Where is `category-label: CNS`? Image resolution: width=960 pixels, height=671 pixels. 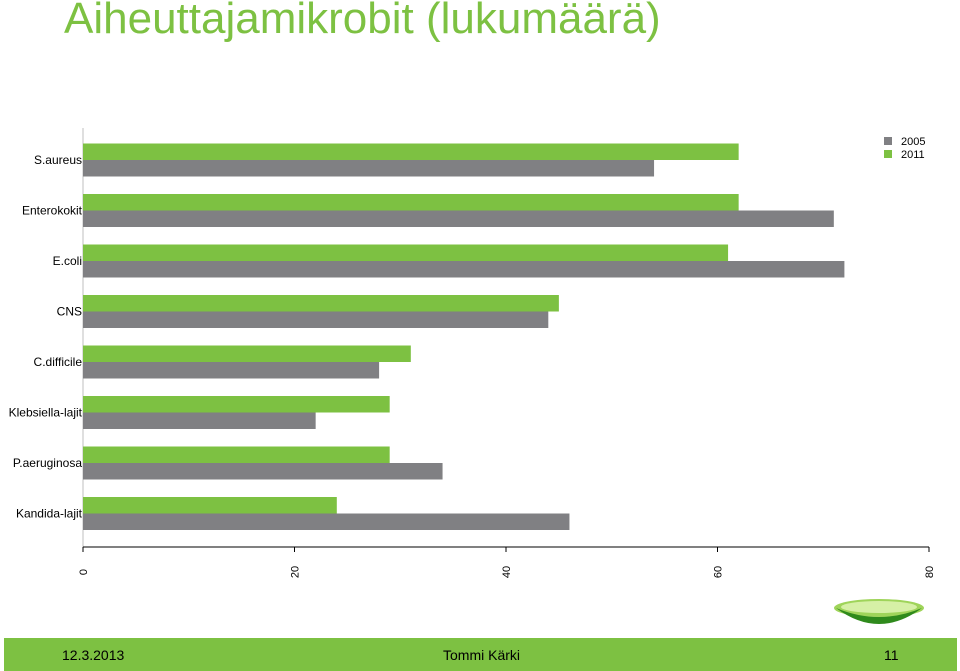 category-label: CNS is located at coordinates (69, 312).